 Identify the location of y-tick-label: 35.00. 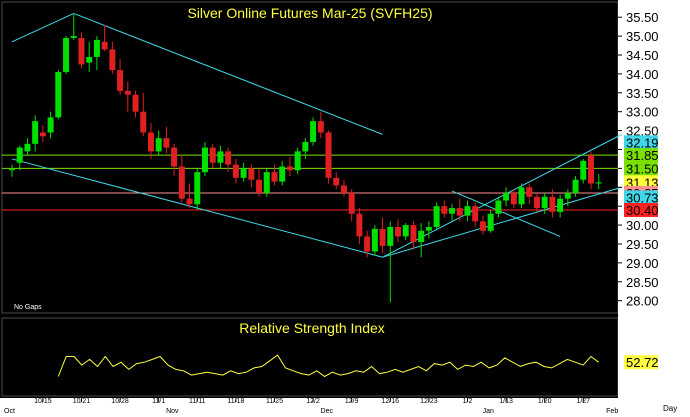
(642, 36).